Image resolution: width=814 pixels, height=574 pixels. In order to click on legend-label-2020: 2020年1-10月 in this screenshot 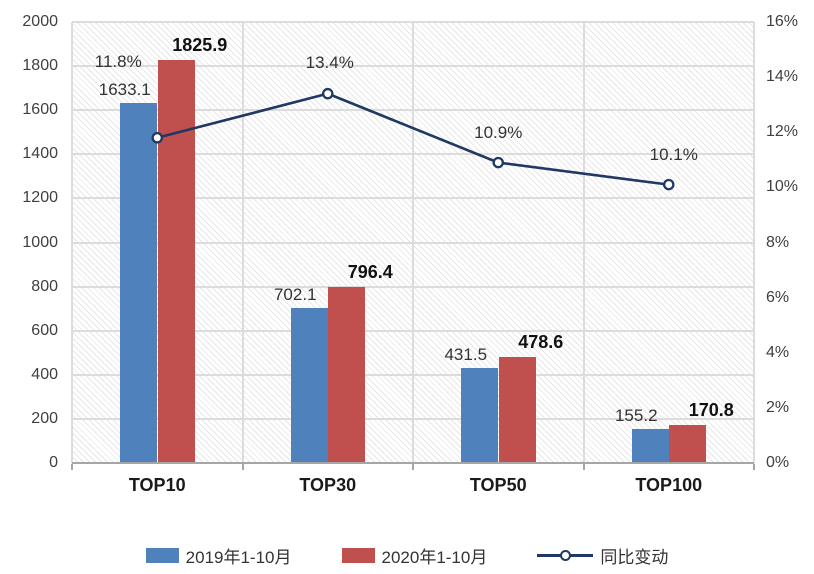, I will do `click(434, 557)`.